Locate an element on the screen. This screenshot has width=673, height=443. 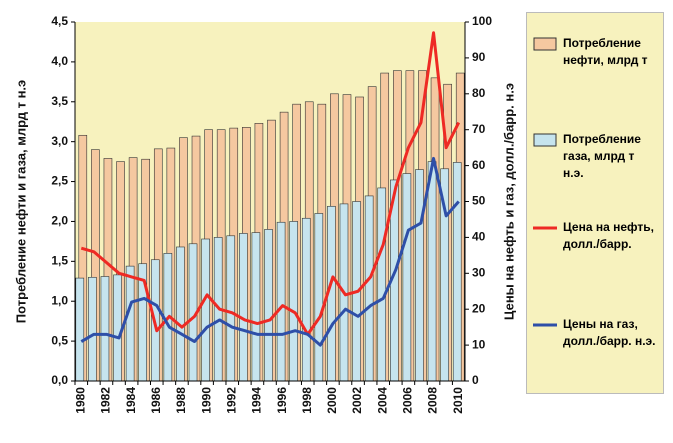
x-tick-label: 1994 is located at coordinates (257, 400).